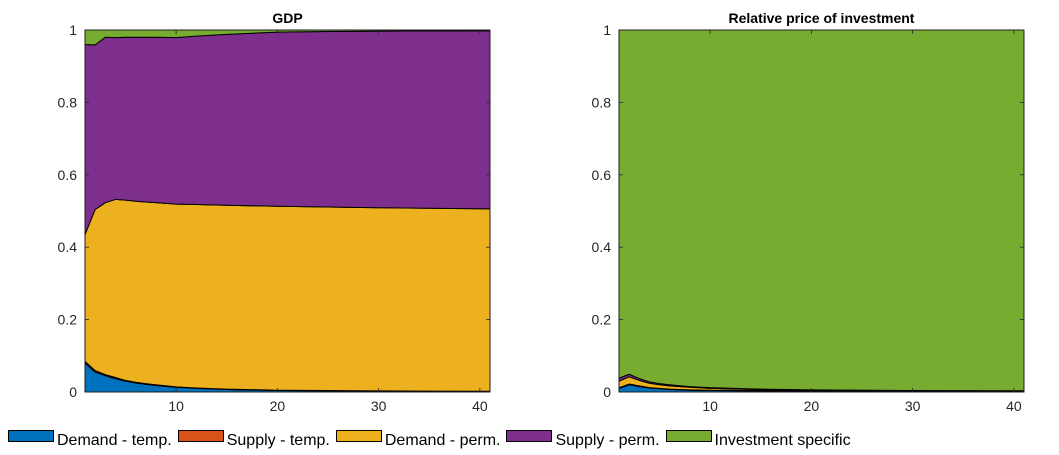  Describe the element at coordinates (114, 440) in the screenshot. I see `legend-label-demand-temp: Demand - temp.` at that location.